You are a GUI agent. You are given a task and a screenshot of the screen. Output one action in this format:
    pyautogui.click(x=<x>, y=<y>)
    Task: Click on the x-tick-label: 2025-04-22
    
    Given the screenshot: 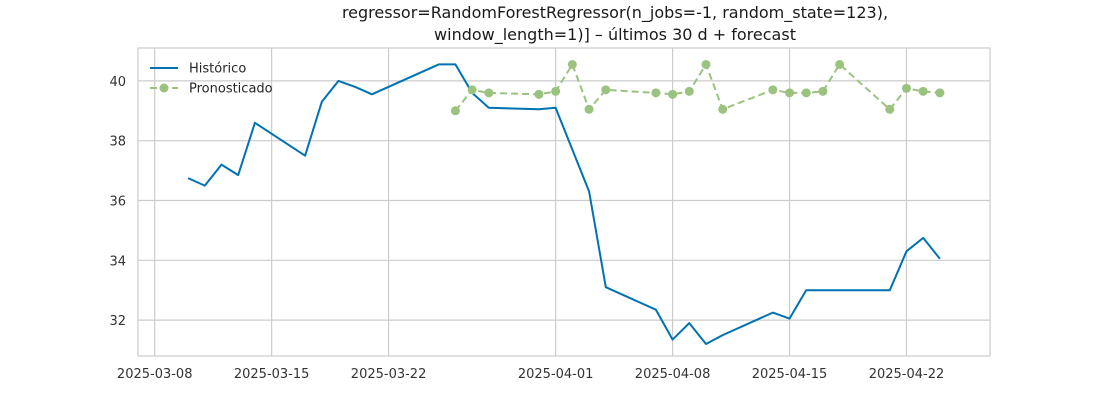 What is the action you would take?
    pyautogui.click(x=907, y=374)
    